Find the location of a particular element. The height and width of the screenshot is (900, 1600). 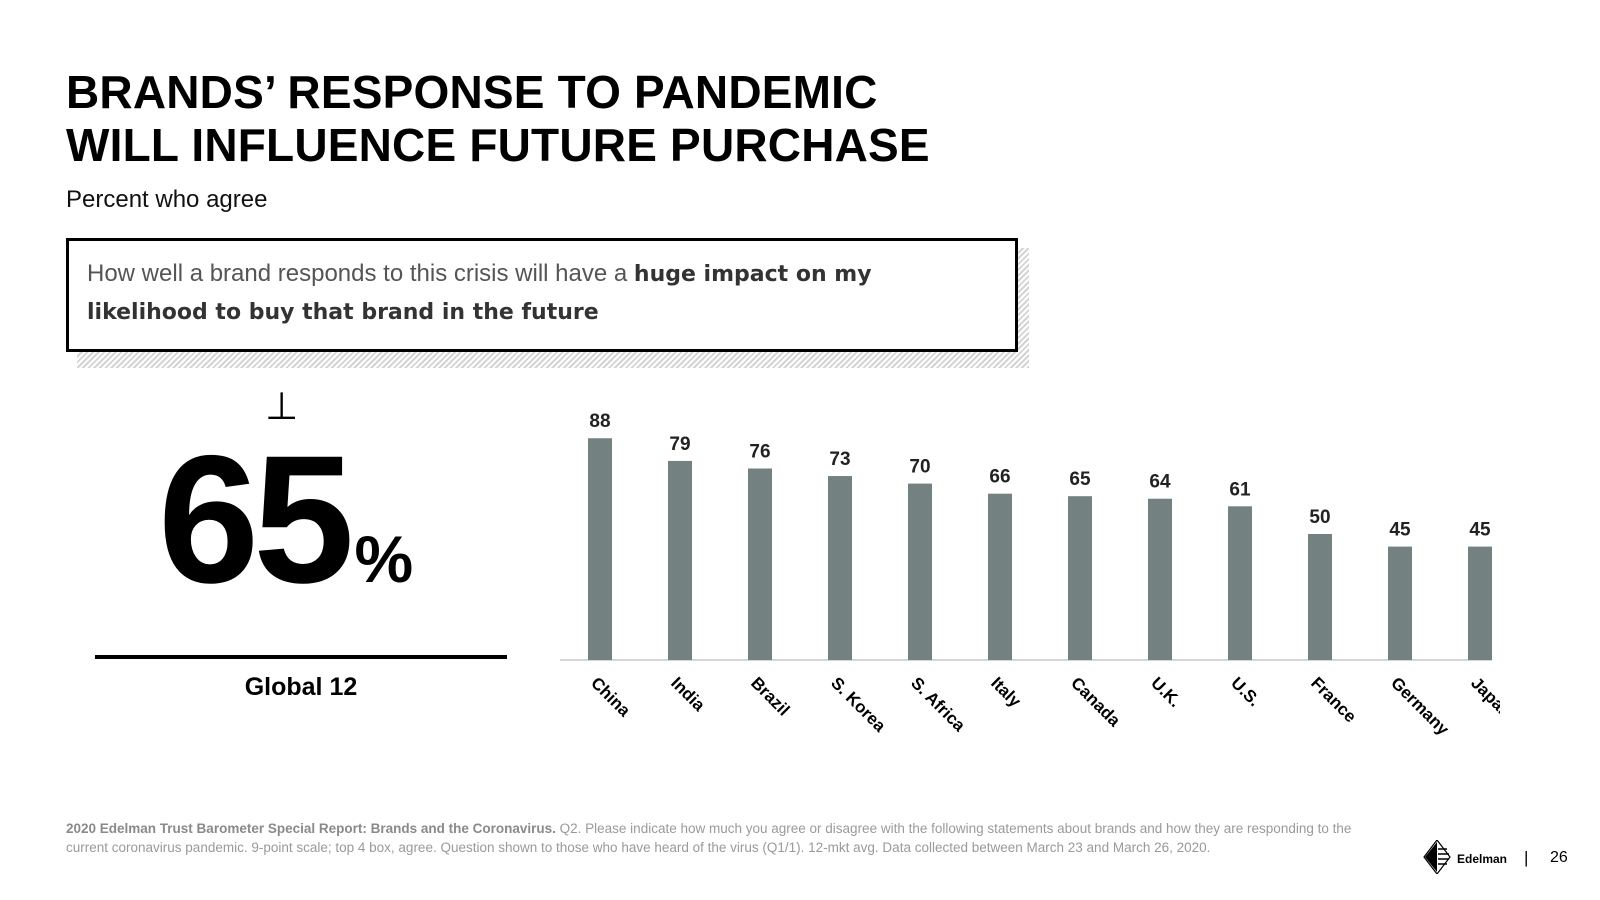

data-label: 73 is located at coordinates (839, 459).